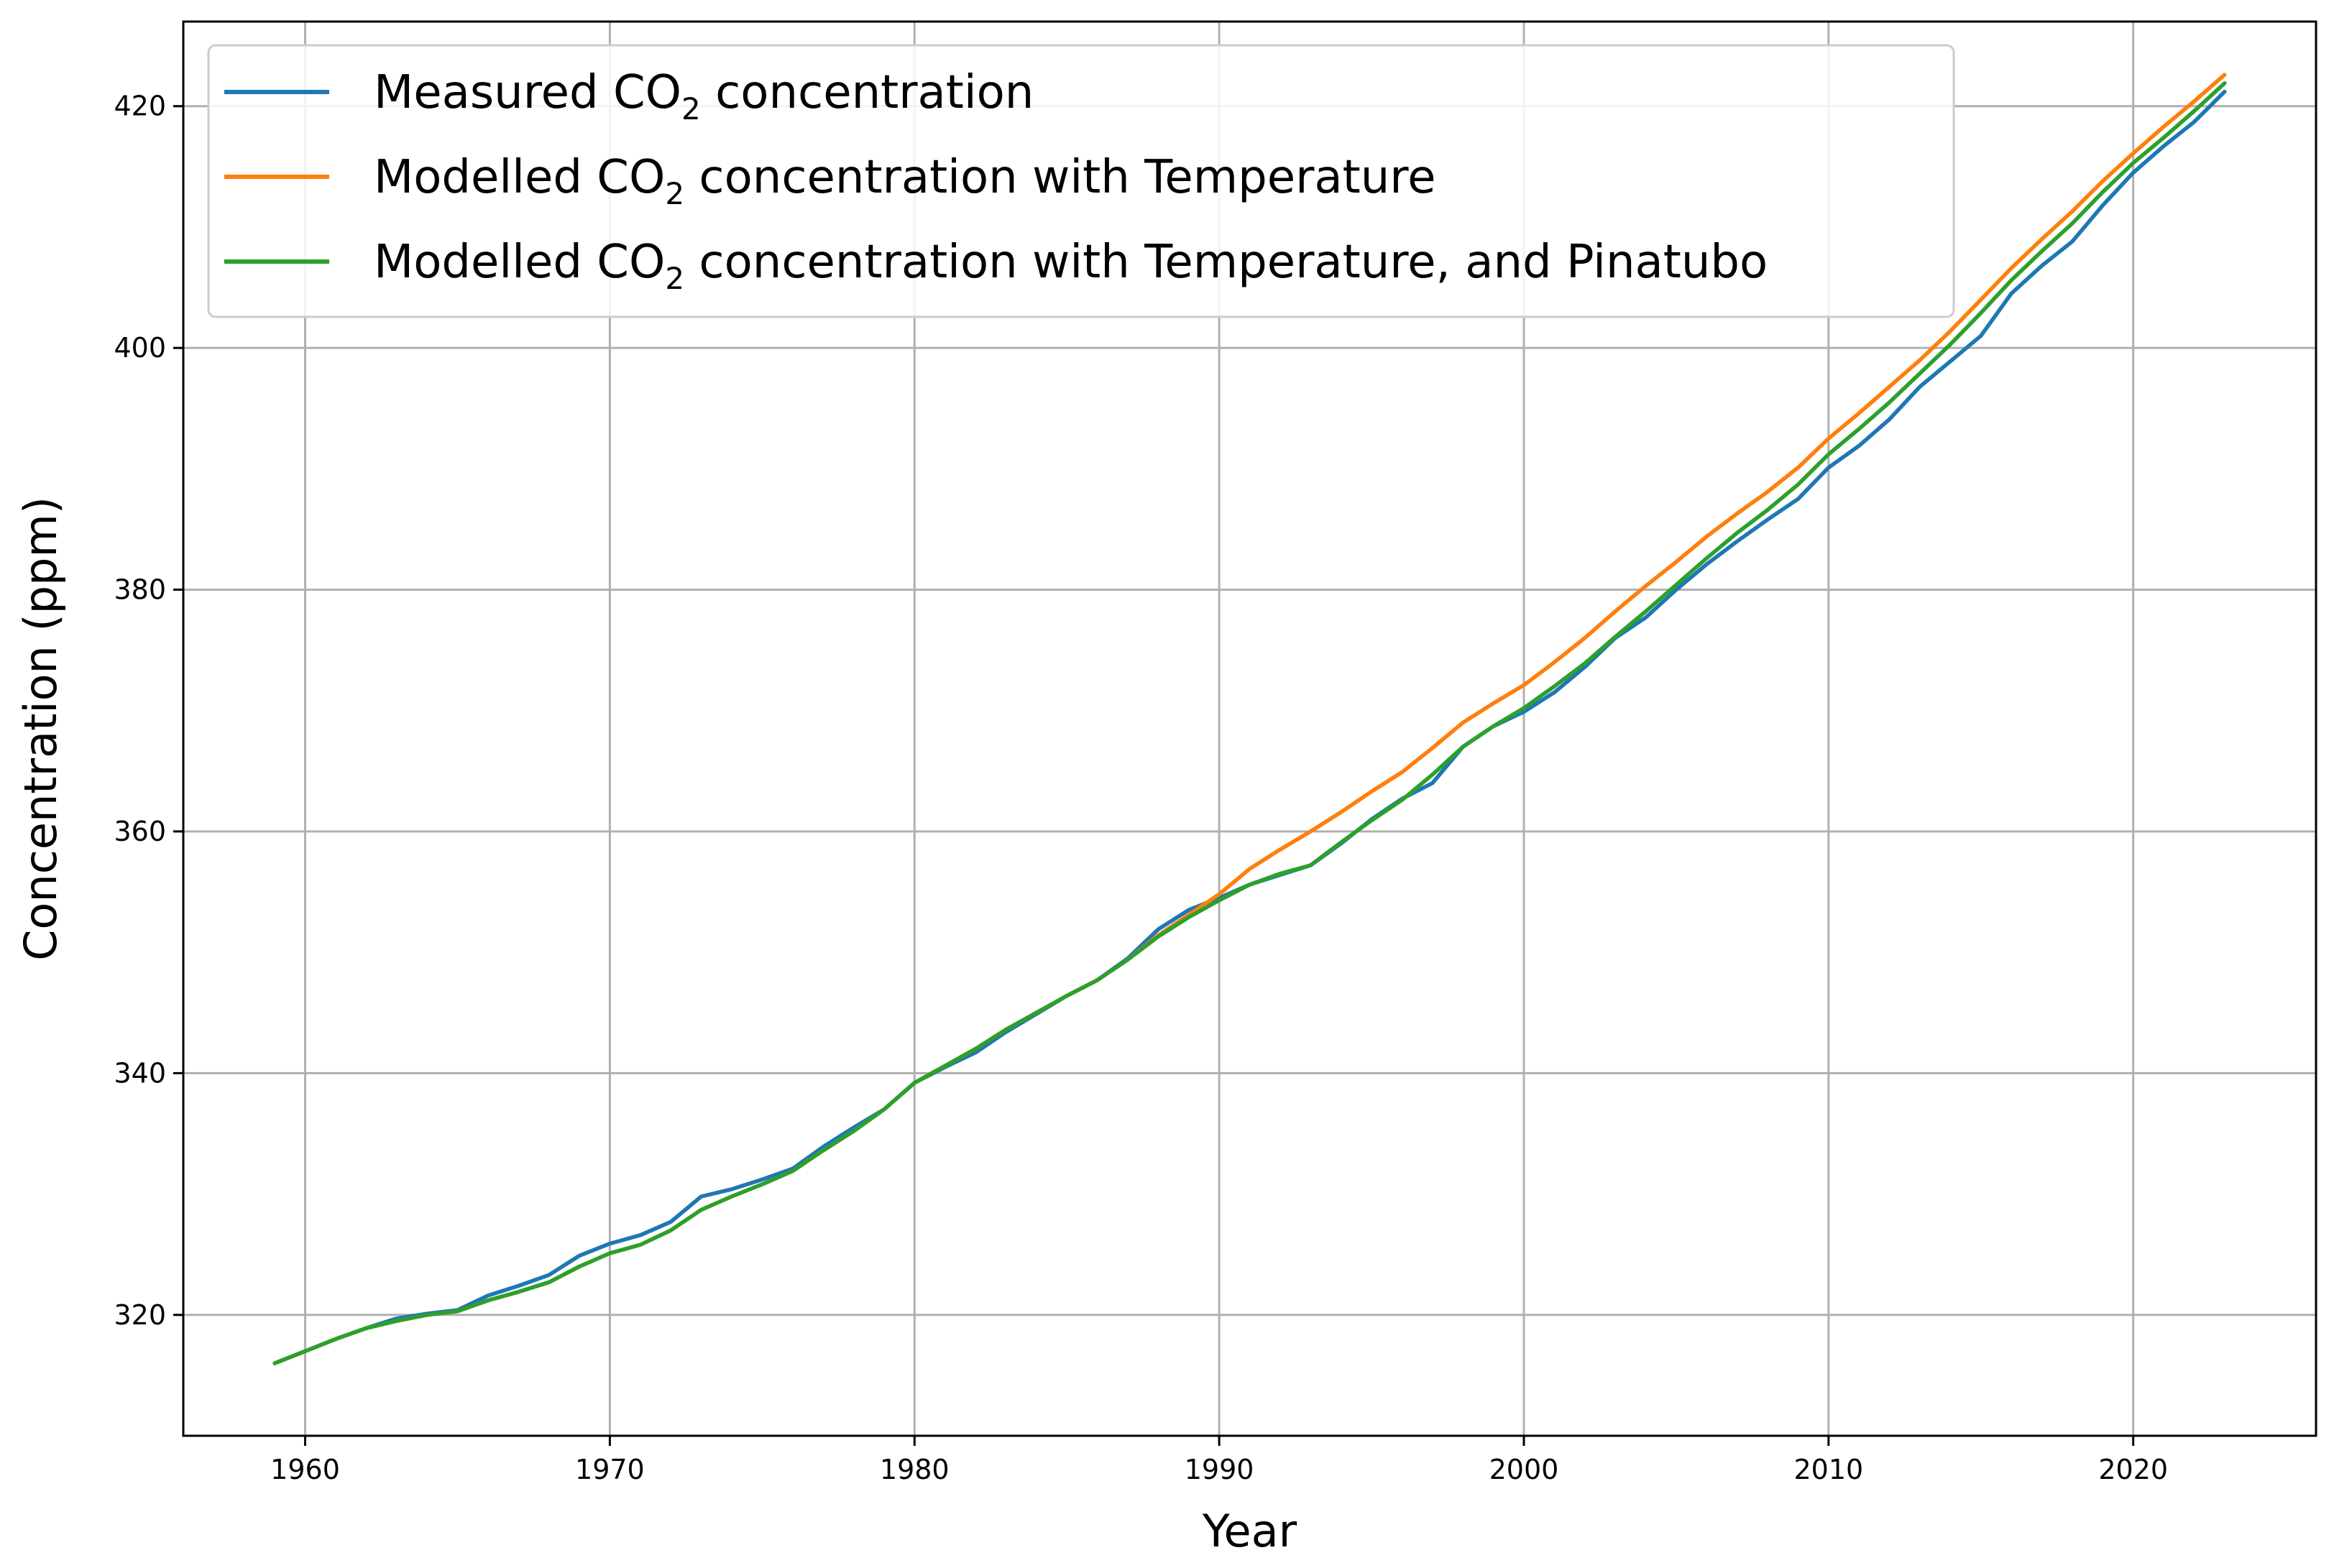  What do you see at coordinates (40, 729) in the screenshot?
I see `y-axis-label: Concentration (ppm)` at bounding box center [40, 729].